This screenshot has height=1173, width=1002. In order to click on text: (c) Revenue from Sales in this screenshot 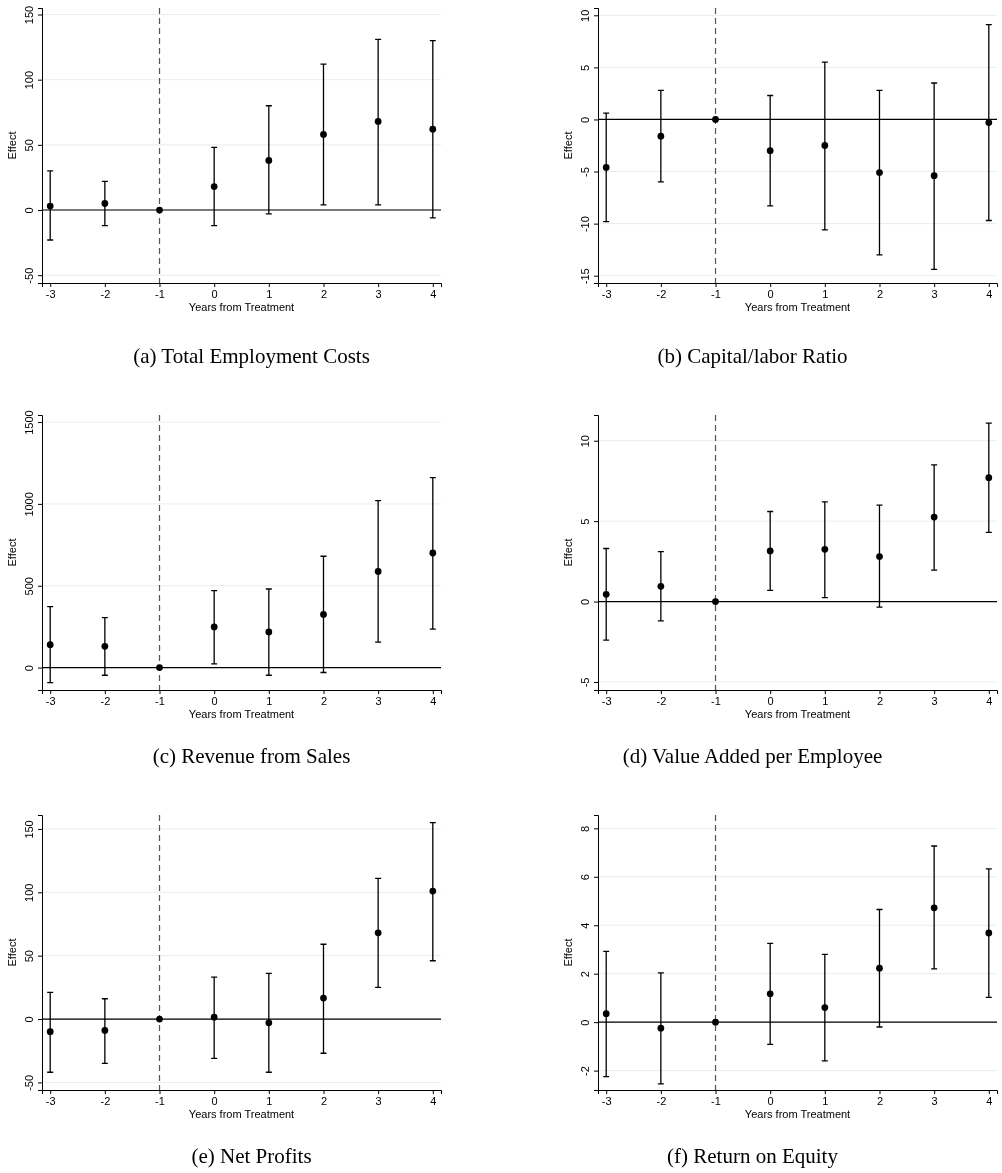, I will do `click(251, 756)`.